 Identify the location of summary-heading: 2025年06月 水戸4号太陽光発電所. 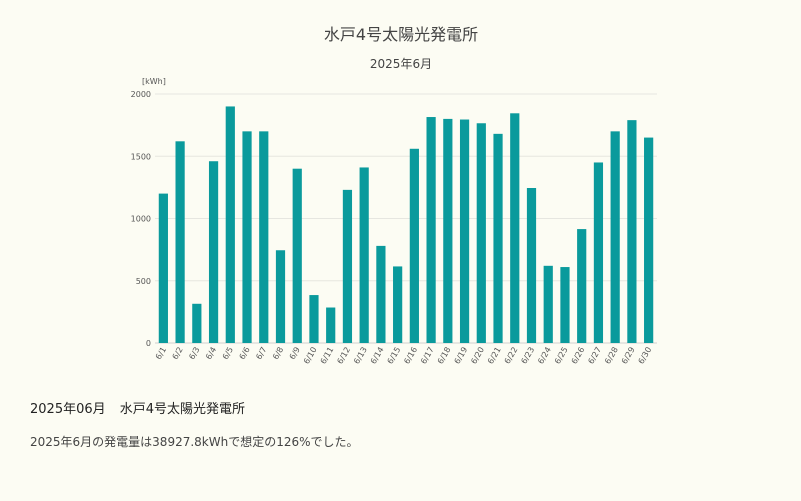
(400, 407).